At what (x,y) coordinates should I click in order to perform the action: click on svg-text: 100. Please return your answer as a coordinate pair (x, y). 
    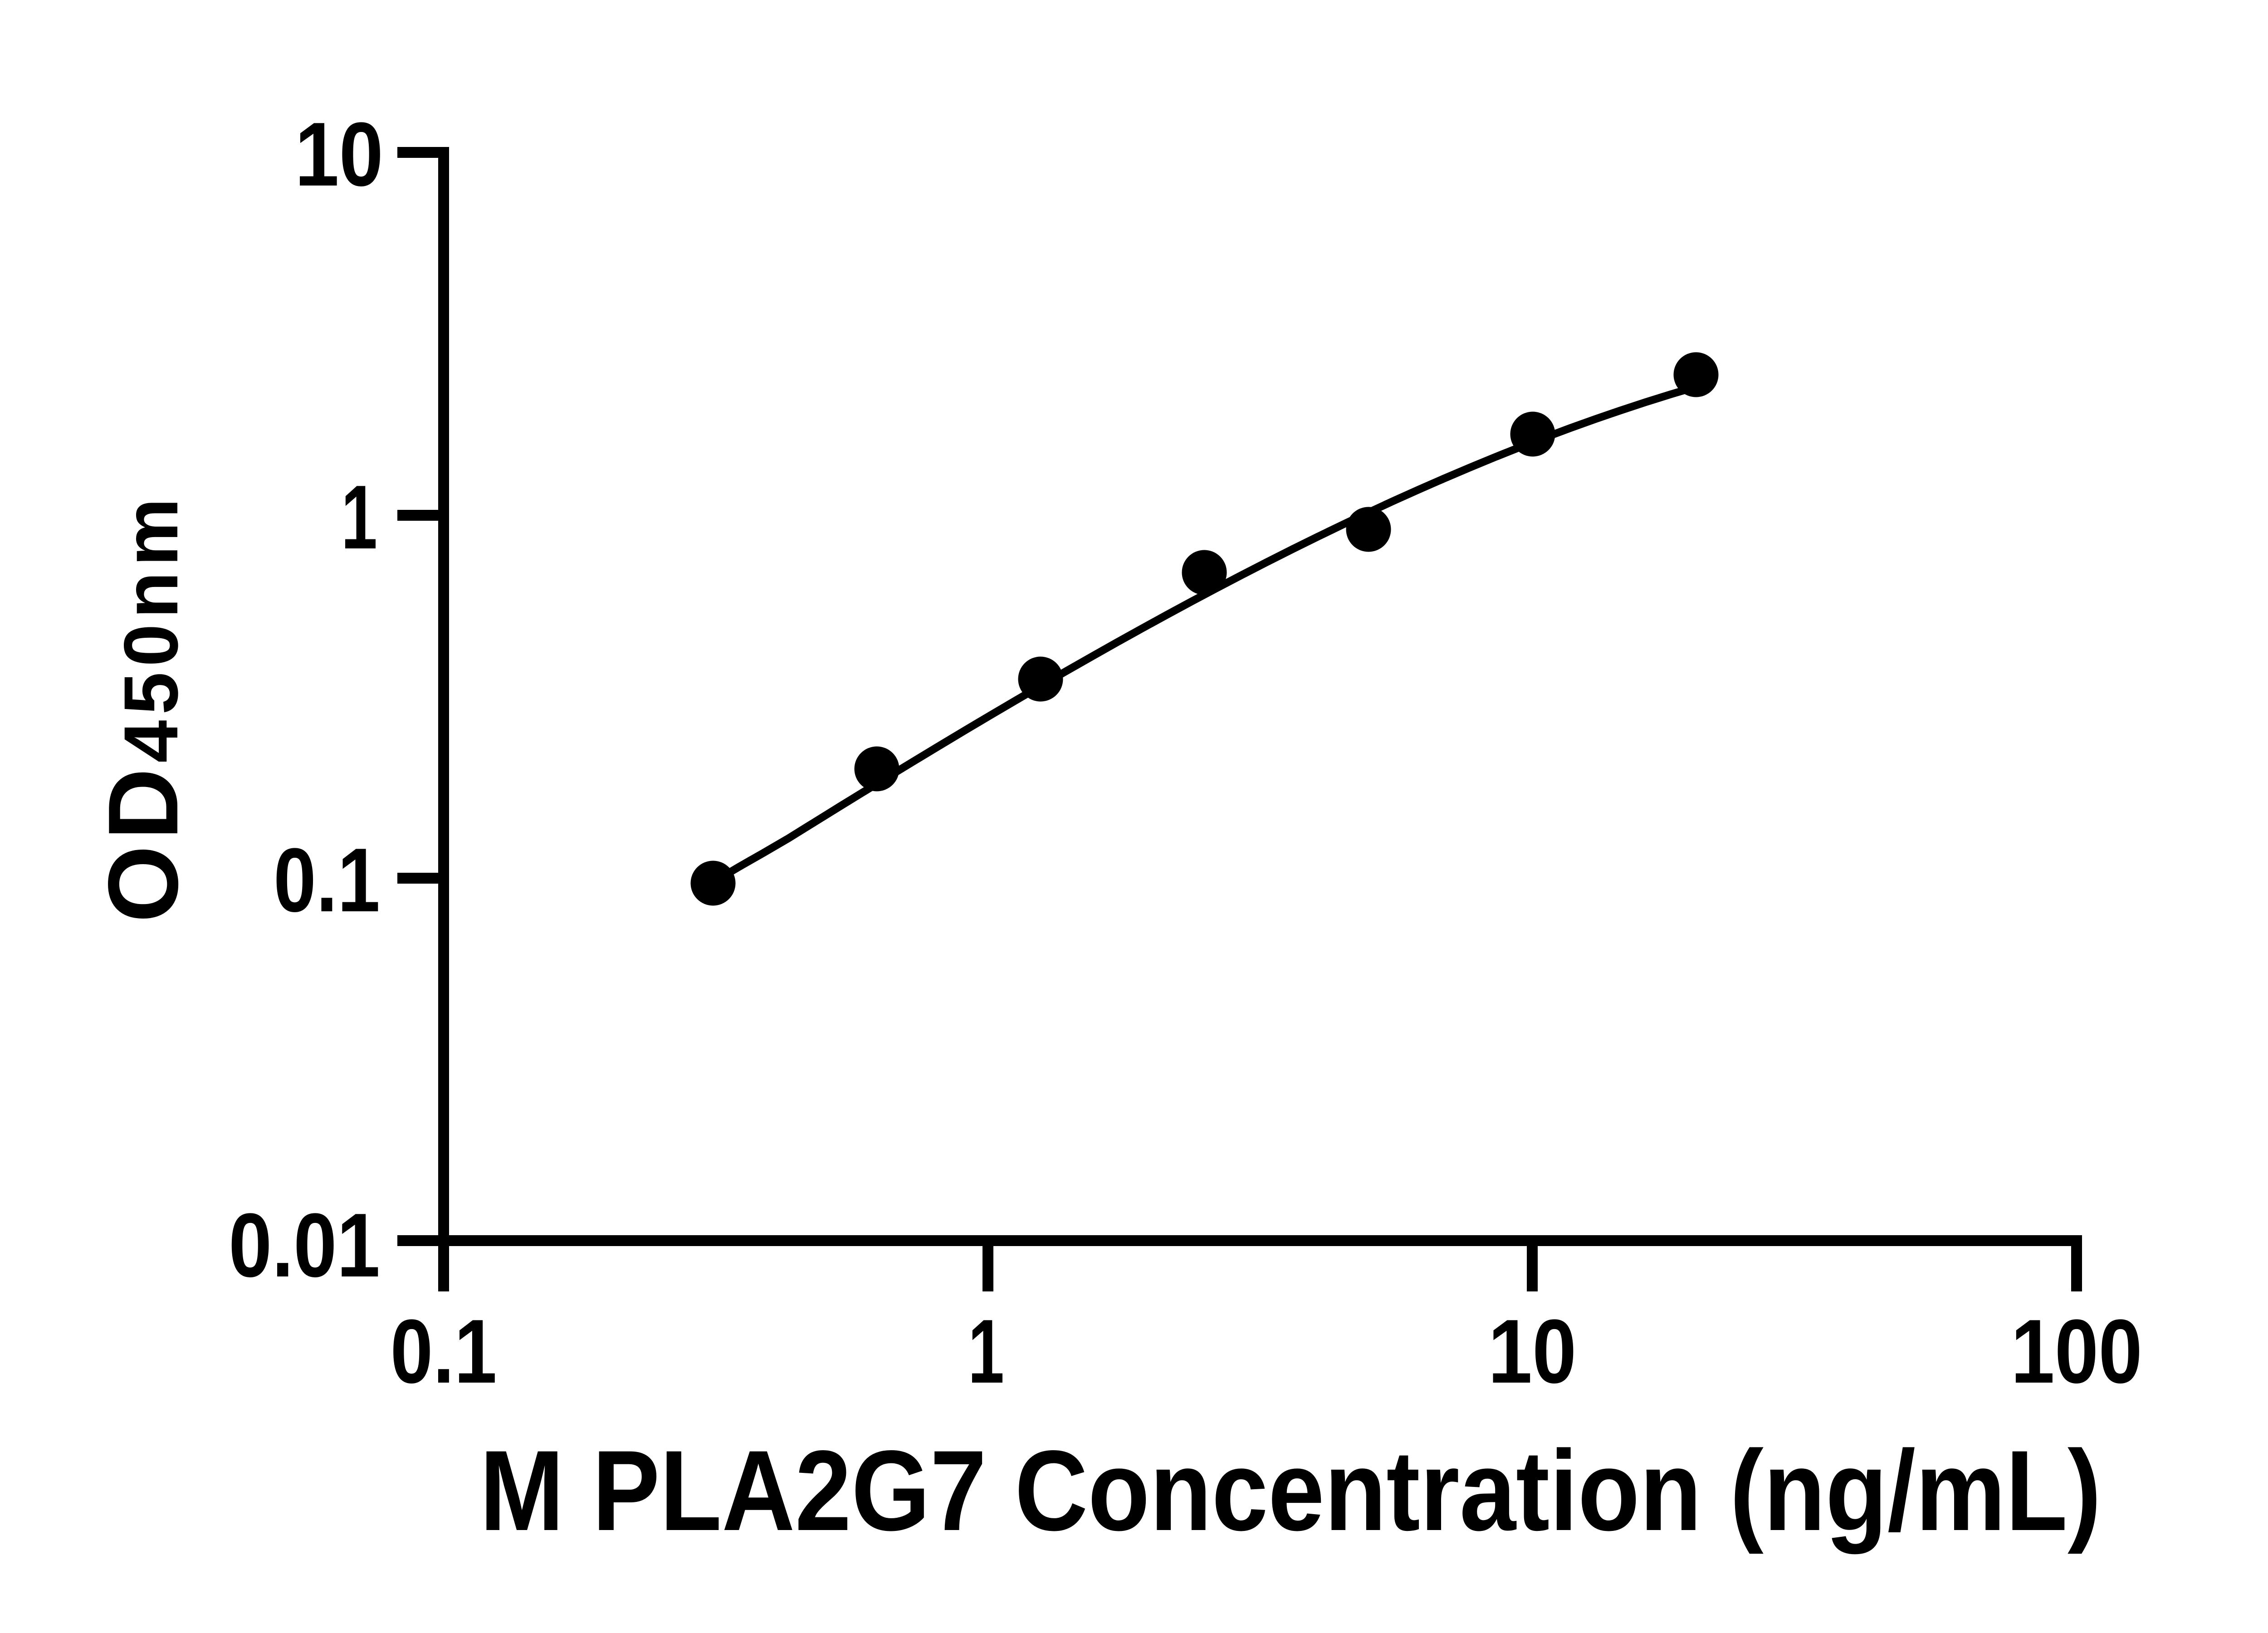
    Looking at the image, I should click on (2076, 1351).